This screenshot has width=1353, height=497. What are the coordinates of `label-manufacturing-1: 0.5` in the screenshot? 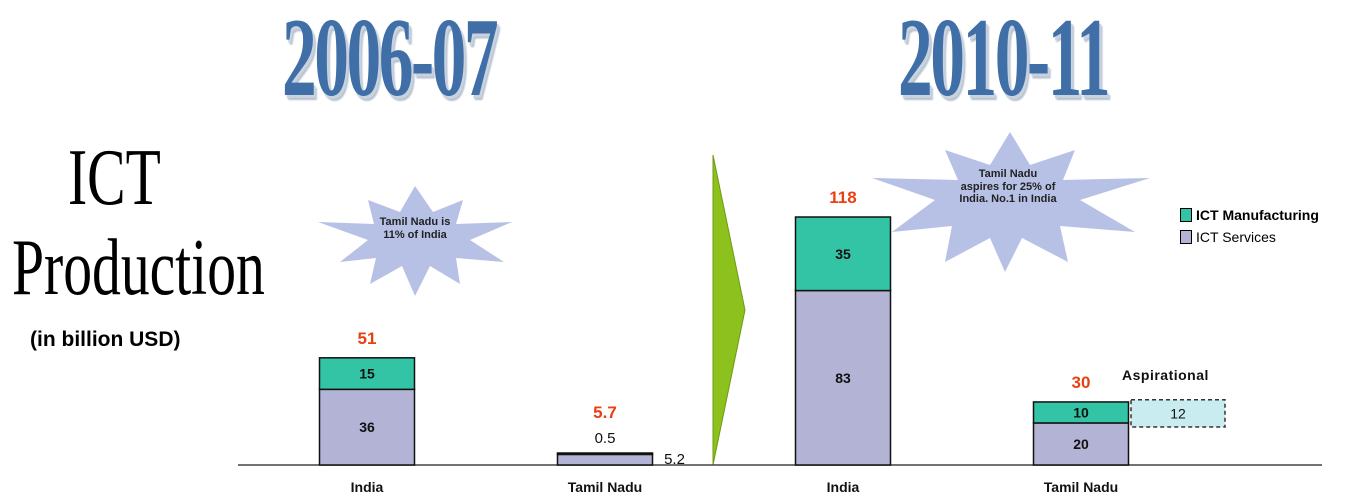 It's located at (605, 438).